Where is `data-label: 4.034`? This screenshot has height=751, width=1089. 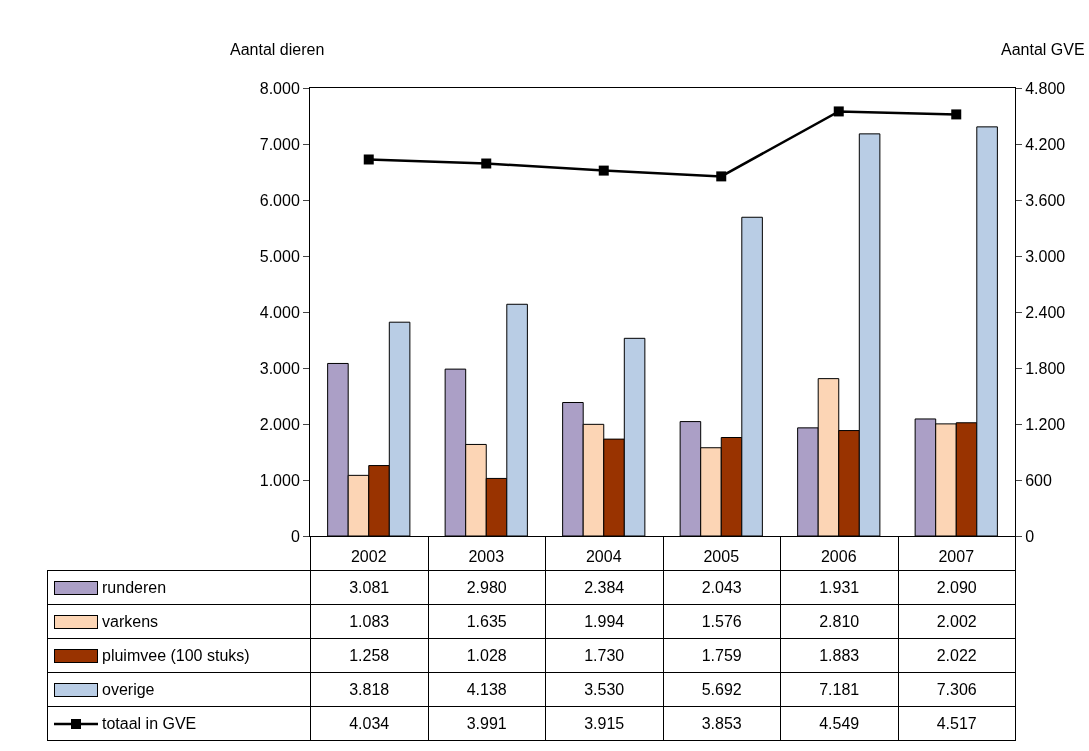
data-label: 4.034 is located at coordinates (369, 723).